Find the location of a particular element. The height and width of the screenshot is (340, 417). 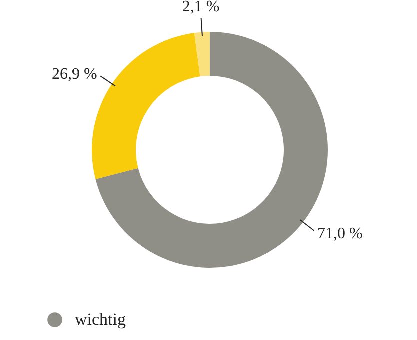

donut-slice is located at coordinates (202, 54).